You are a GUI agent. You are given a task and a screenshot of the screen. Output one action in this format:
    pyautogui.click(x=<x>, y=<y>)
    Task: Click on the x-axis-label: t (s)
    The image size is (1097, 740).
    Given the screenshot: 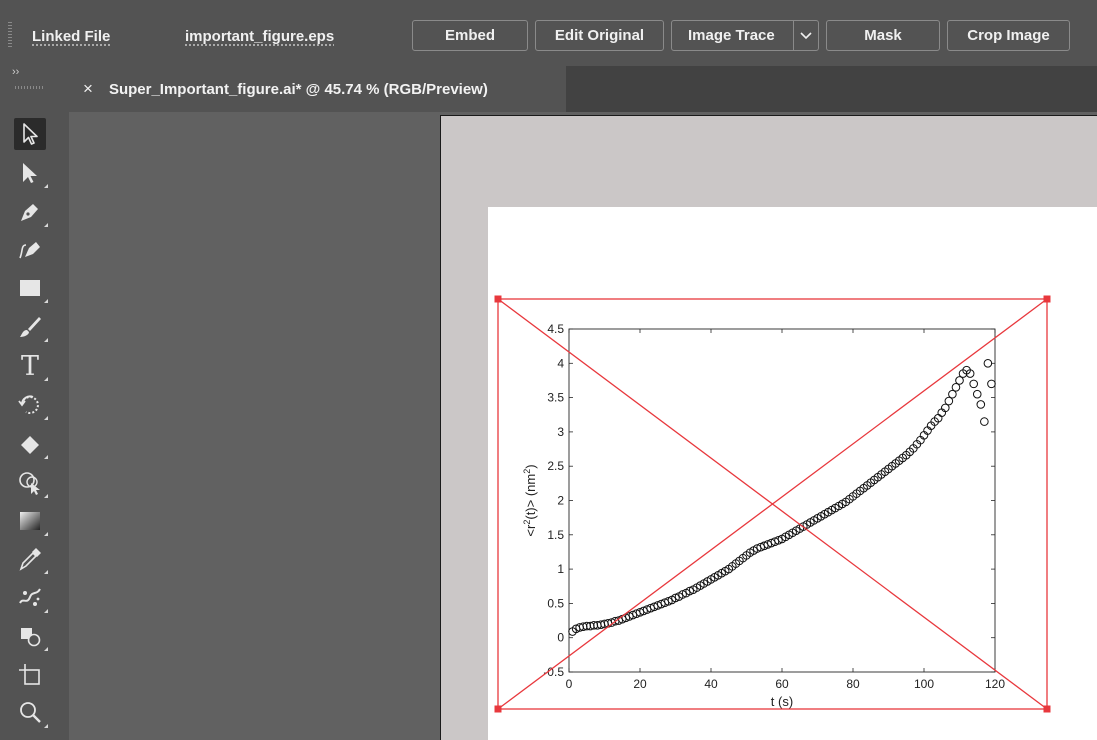 What is the action you would take?
    pyautogui.click(x=782, y=701)
    